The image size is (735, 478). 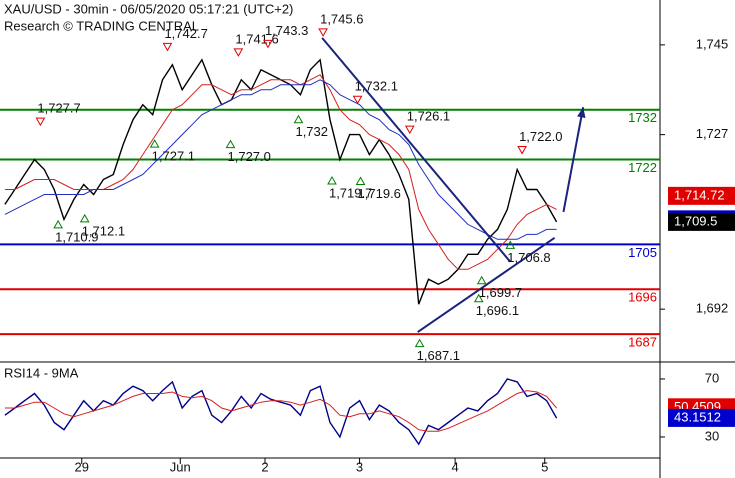 What do you see at coordinates (428, 116) in the screenshot?
I see `annotation-label: 1,726.1` at bounding box center [428, 116].